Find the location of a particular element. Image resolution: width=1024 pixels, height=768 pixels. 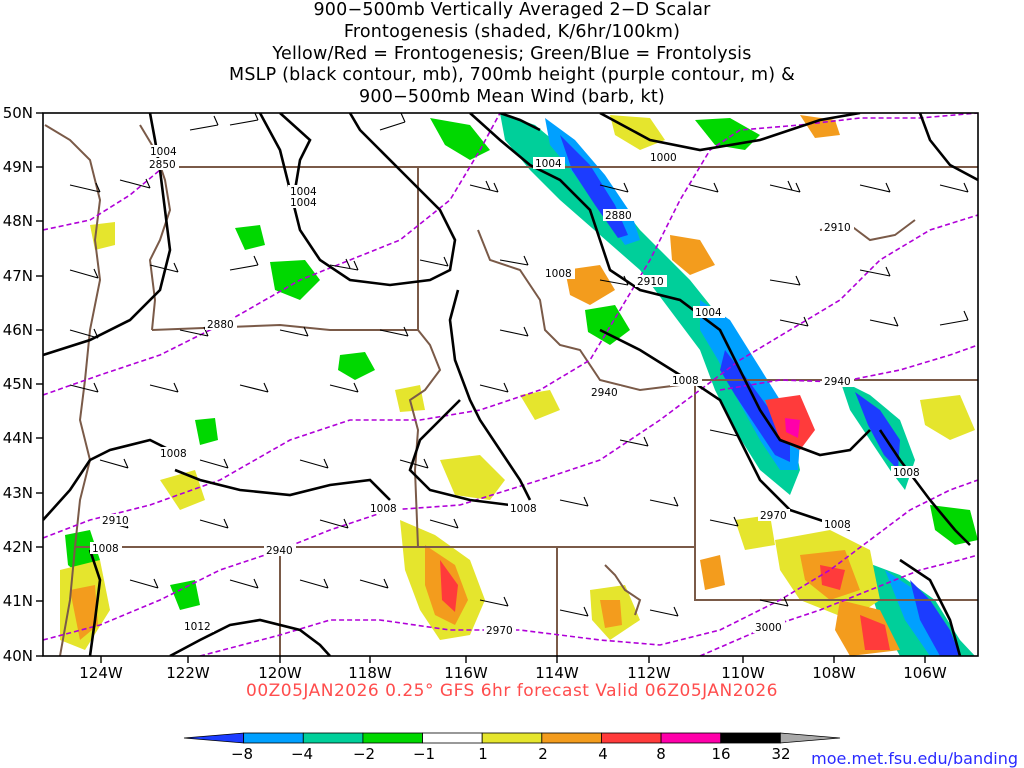

lat-label: 48N is located at coordinates (18, 221).